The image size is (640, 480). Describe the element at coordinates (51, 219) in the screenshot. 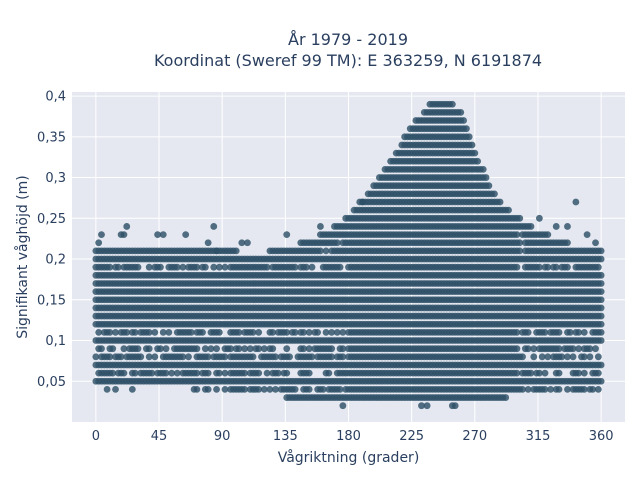

I see `y-tick-label: 0,25` at that location.